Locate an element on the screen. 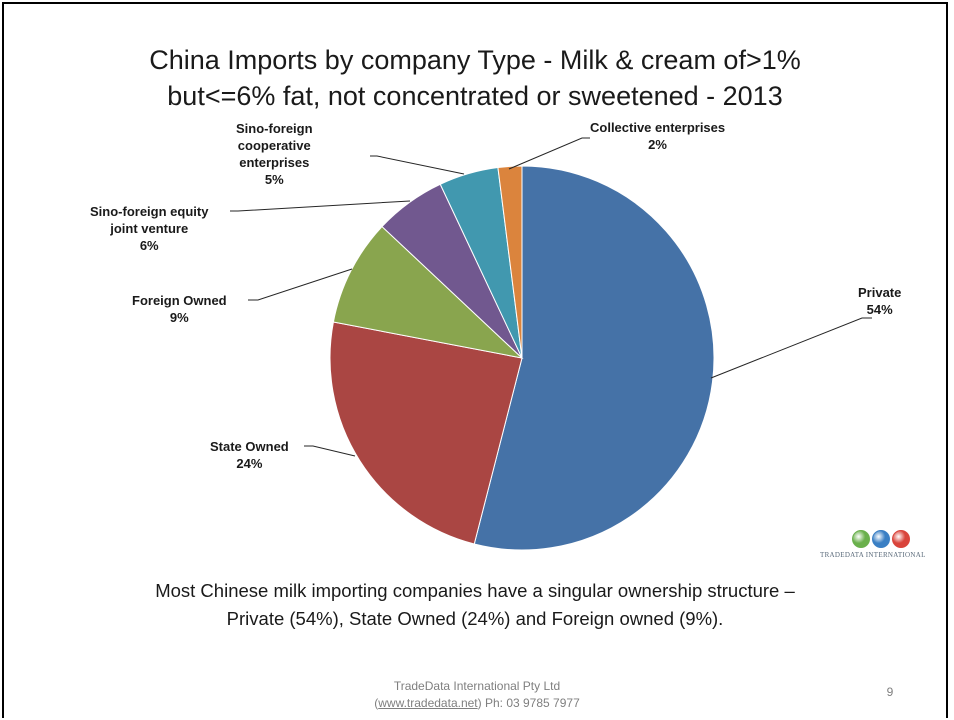 The image size is (954, 720). pie-slice-private is located at coordinates (594, 358).